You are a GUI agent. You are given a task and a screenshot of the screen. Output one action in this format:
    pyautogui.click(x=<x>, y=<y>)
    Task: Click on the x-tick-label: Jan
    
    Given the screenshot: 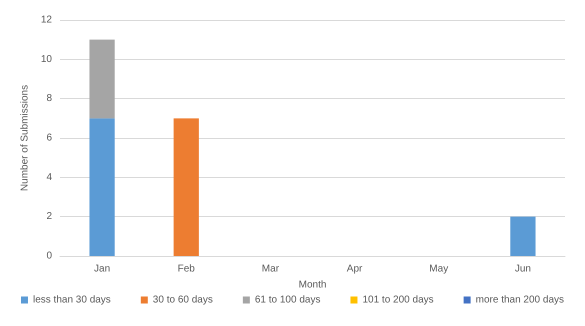 What is the action you would take?
    pyautogui.click(x=102, y=269)
    